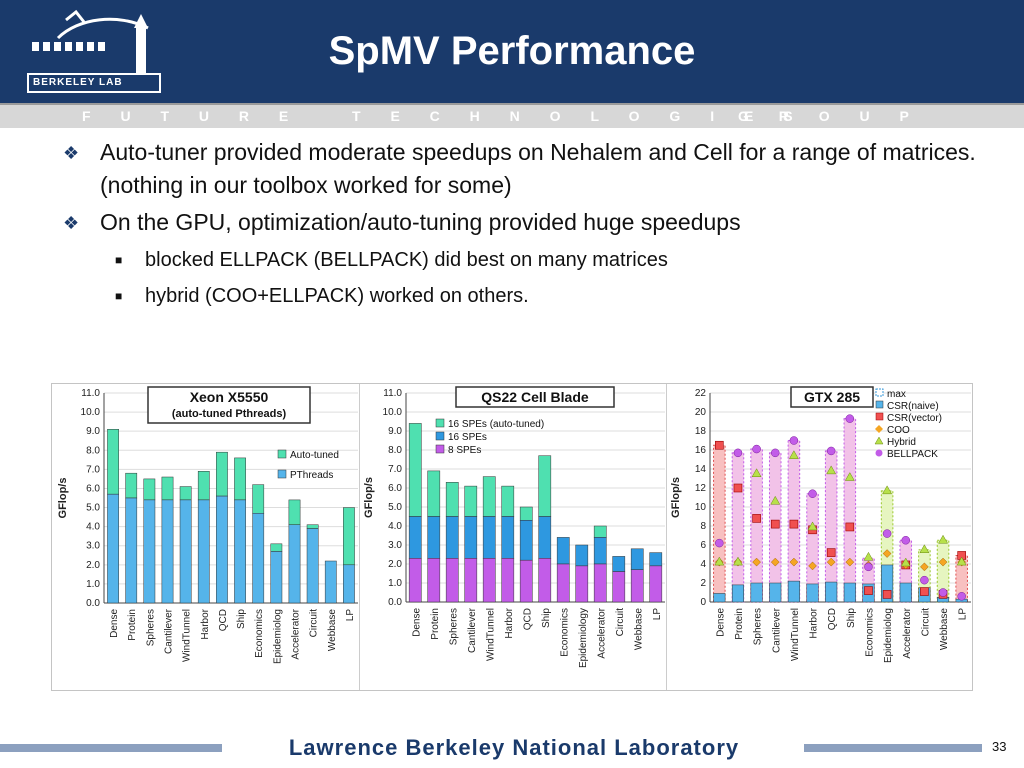 This screenshot has height=768, width=1024. What do you see at coordinates (277, 636) in the screenshot?
I see `x-tick-label: Epidemiolog` at bounding box center [277, 636].